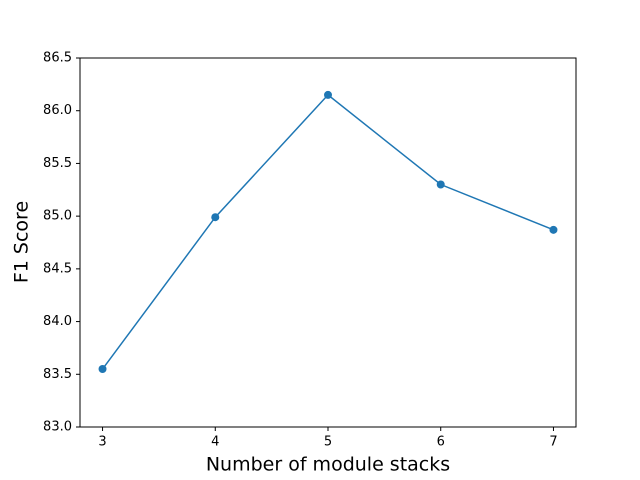  Describe the element at coordinates (102, 442) in the screenshot. I see `x-tick-label: 3` at that location.